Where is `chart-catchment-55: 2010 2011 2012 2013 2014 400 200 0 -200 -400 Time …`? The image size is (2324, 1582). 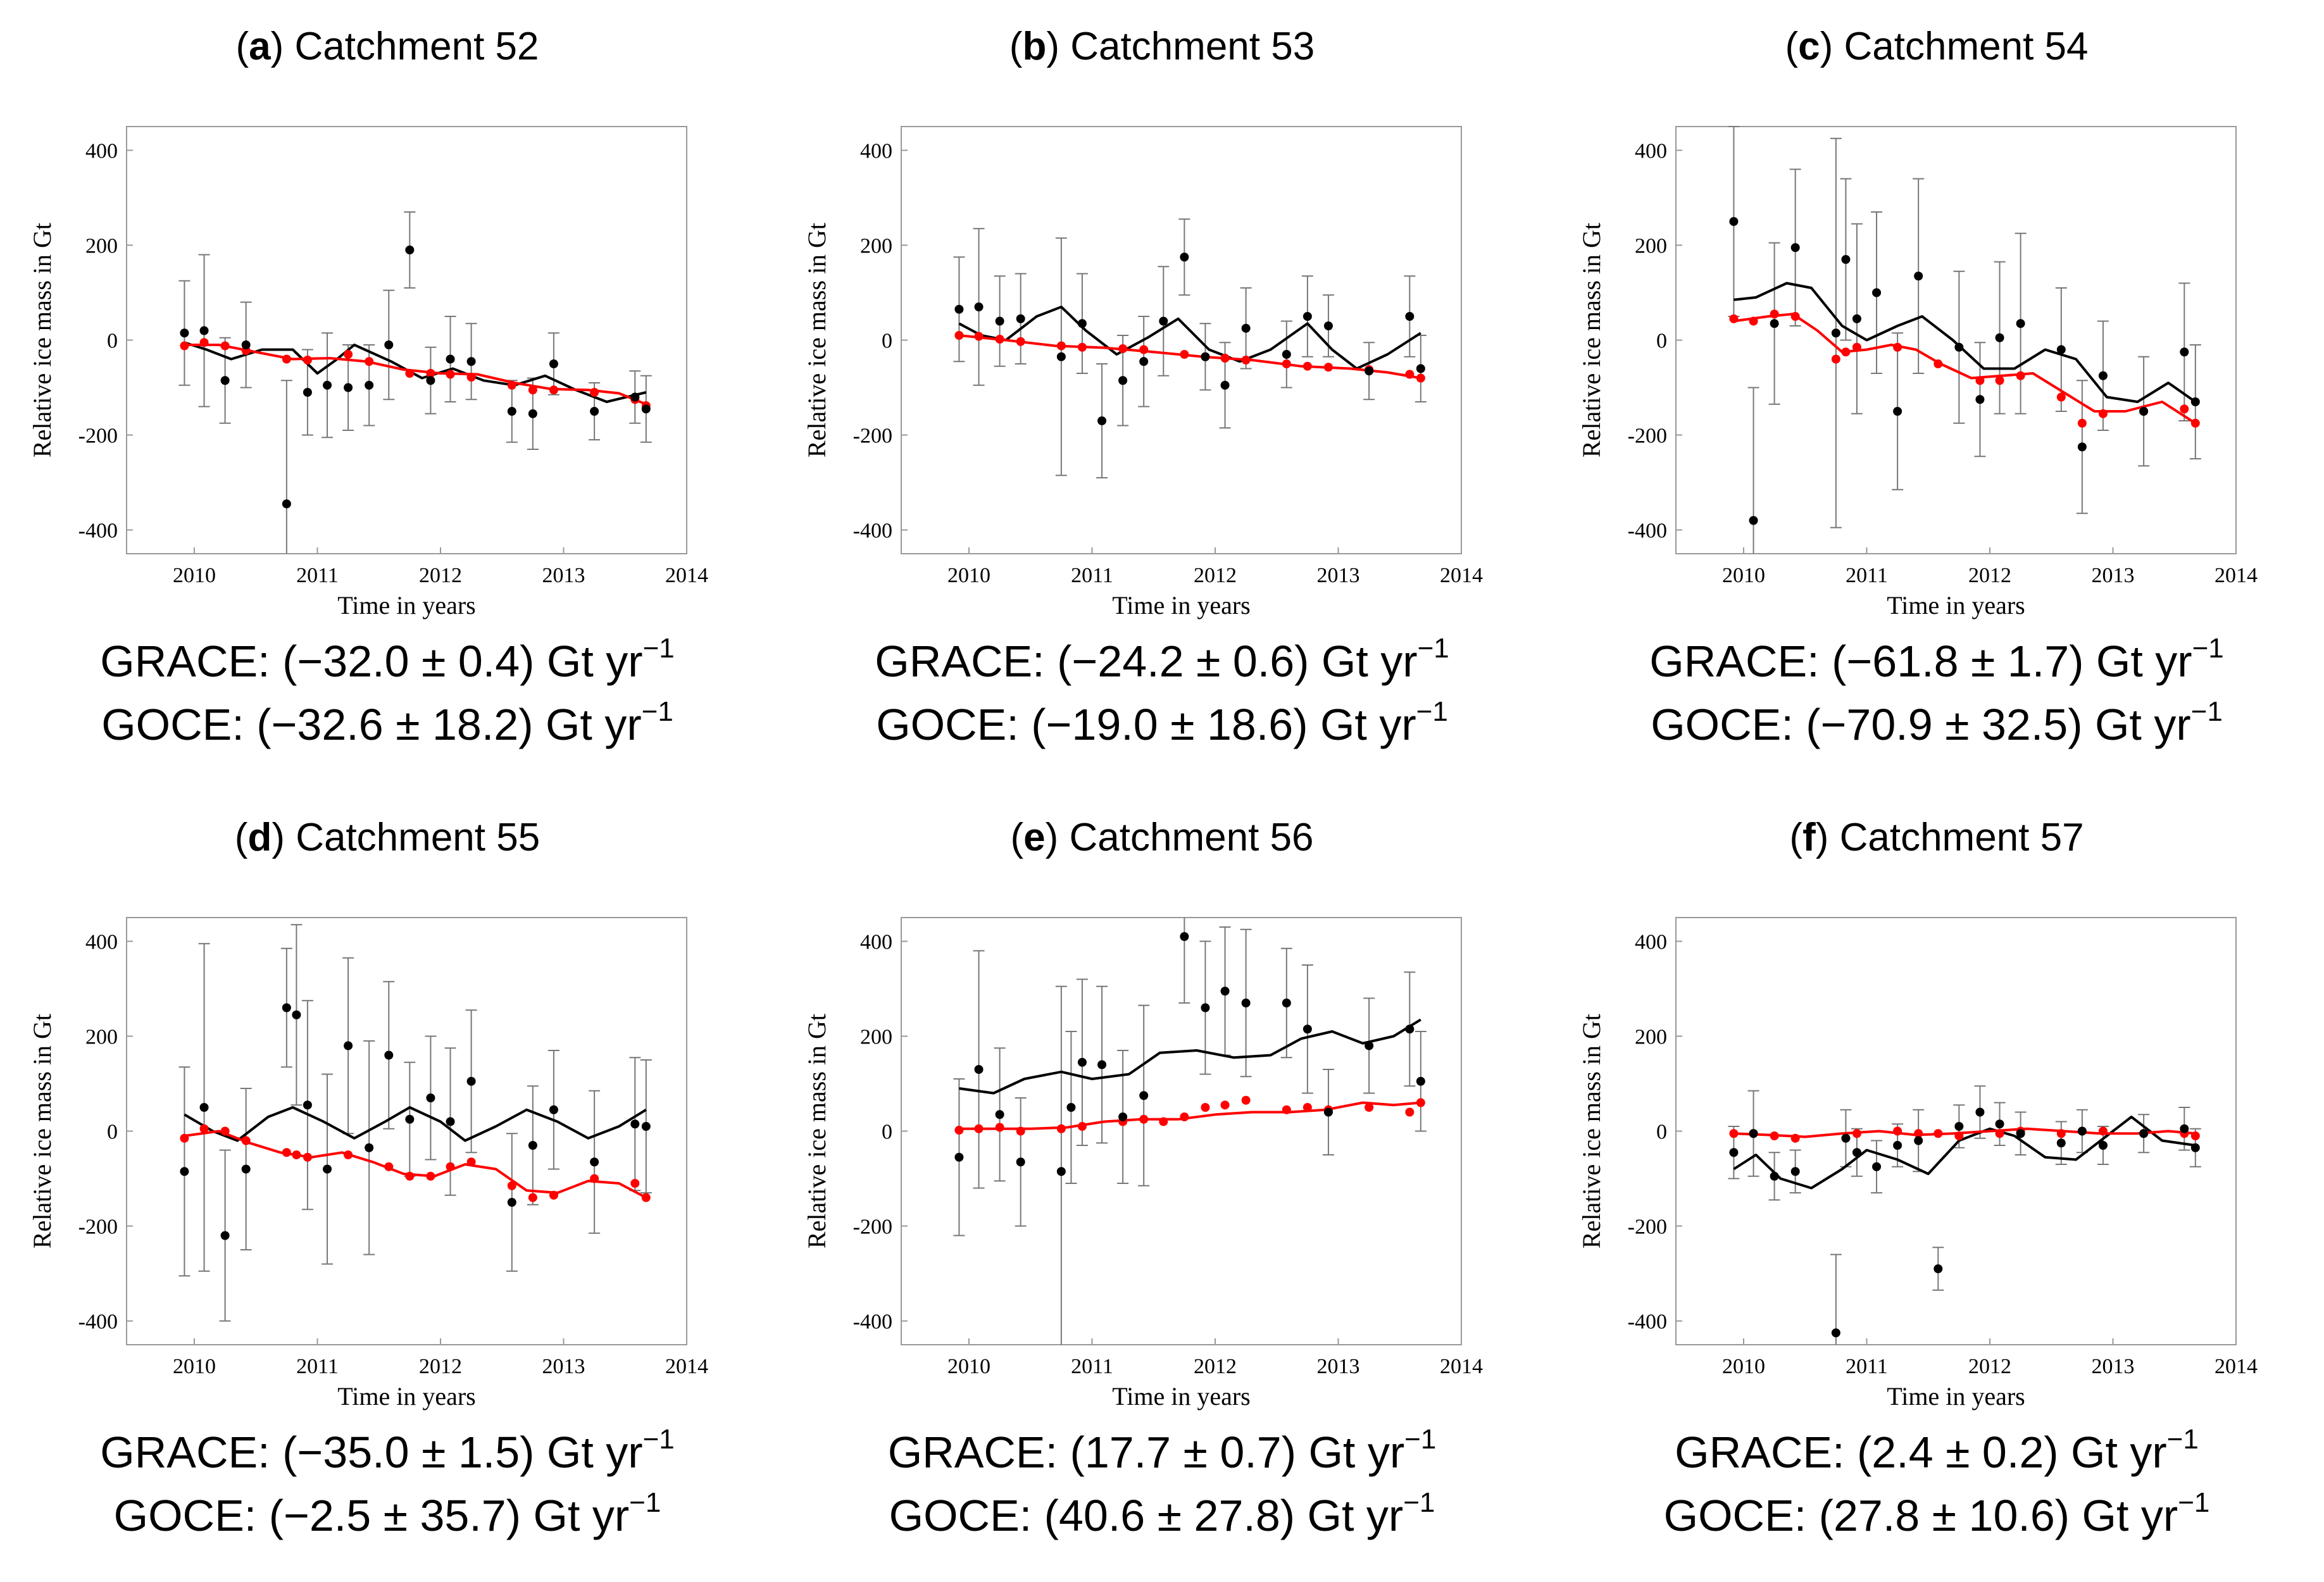
chart-catchment-55: 2010 2011 2012 2013 2014 400 200 0 -200 -400 Time … is located at coordinates (368, 1164).